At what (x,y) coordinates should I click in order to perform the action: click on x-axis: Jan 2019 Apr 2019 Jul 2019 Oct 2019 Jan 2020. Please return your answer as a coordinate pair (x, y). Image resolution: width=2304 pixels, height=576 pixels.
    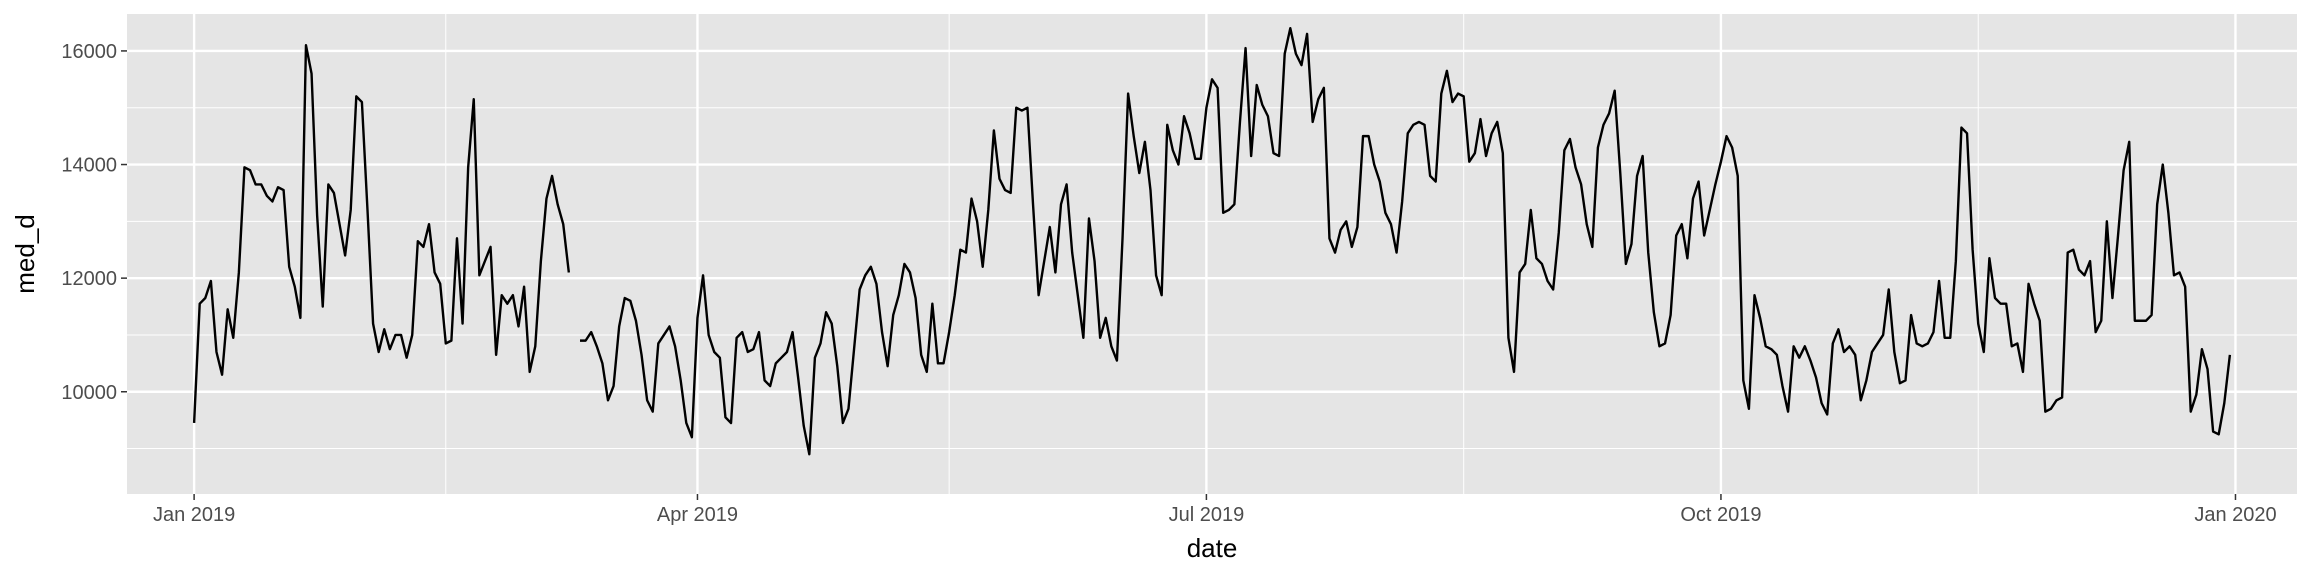
    Looking at the image, I should click on (1215, 510).